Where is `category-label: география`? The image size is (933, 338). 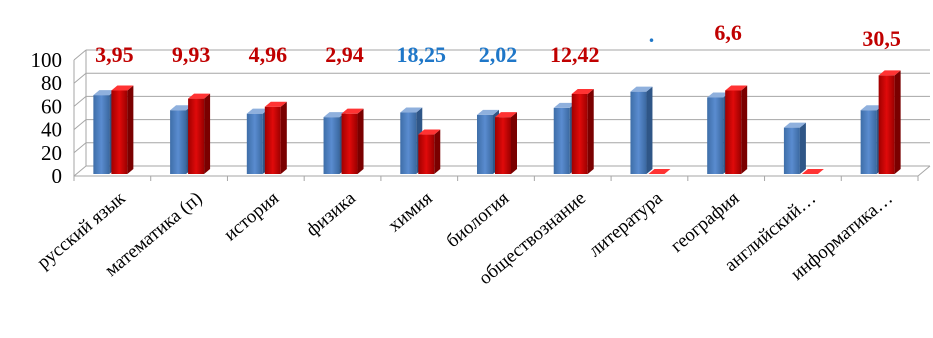
category-label: география is located at coordinates (705, 222).